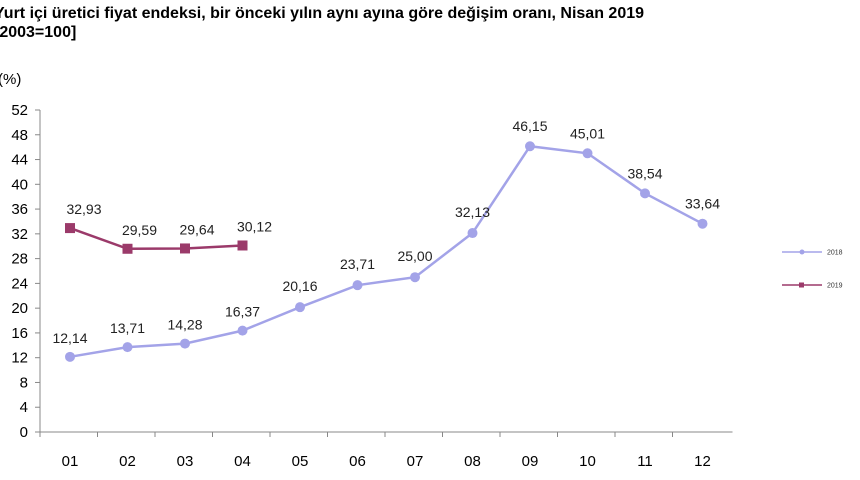  Describe the element at coordinates (472, 461) in the screenshot. I see `x-tick-label: 08` at that location.